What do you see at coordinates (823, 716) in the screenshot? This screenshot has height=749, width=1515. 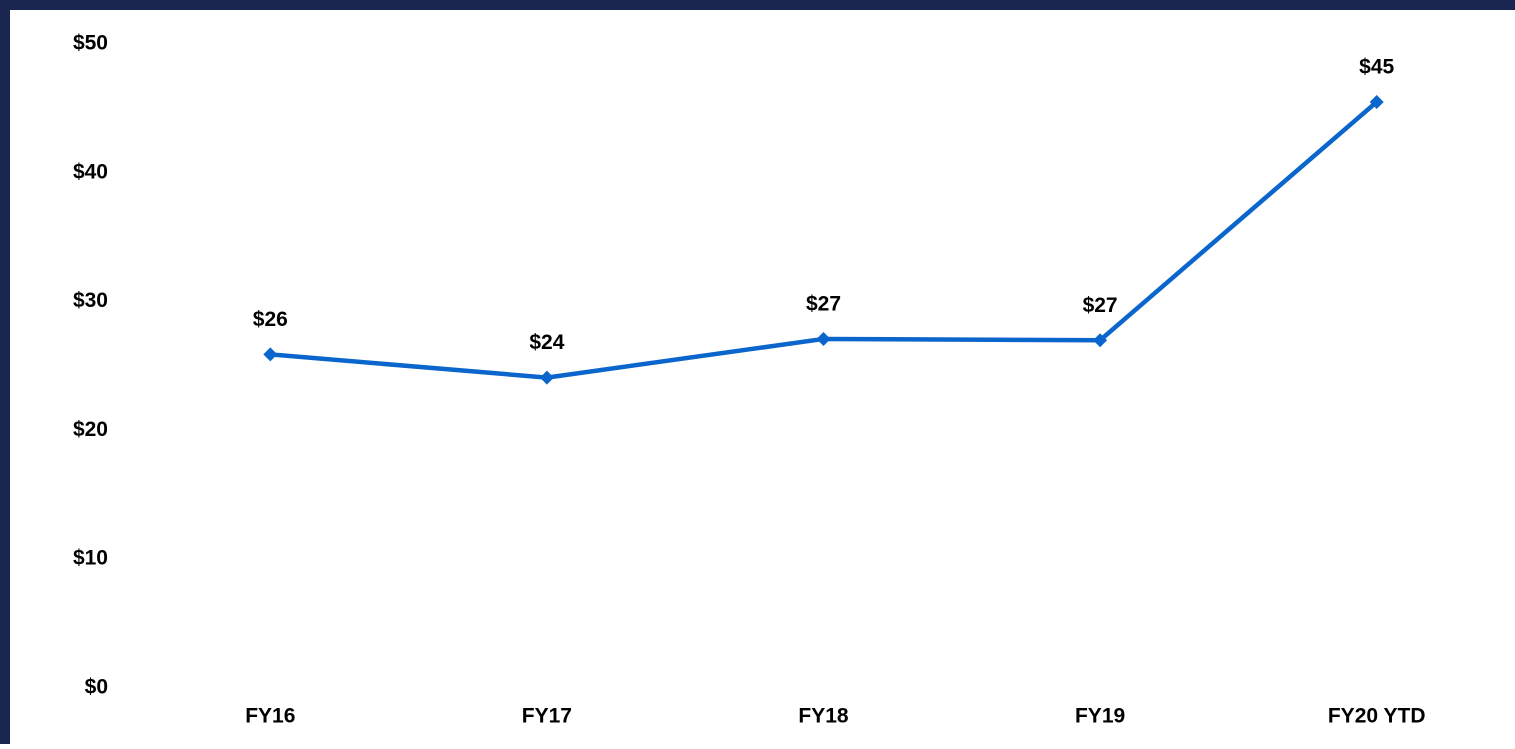 I see `x-tick-label: FY18` at bounding box center [823, 716].